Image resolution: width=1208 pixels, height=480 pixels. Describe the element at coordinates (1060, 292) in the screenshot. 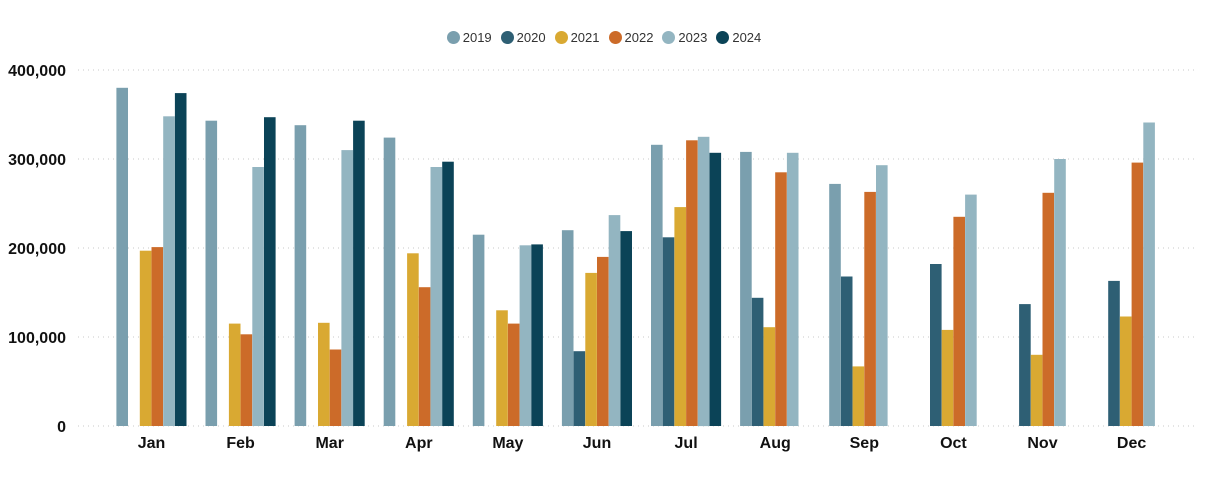

I see `bar-2023-nov` at that location.